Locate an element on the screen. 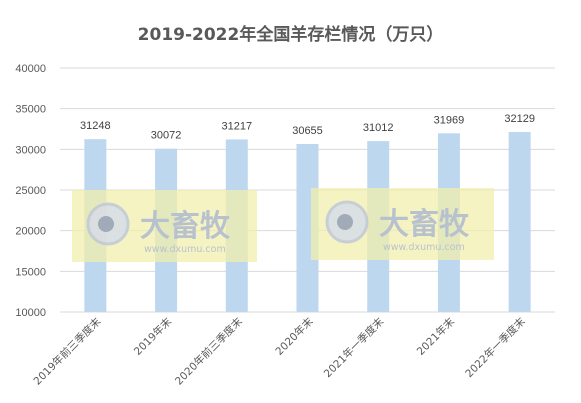 This screenshot has width=581, height=403. x-tick-label: 2019年前三季度末 is located at coordinates (67, 351).